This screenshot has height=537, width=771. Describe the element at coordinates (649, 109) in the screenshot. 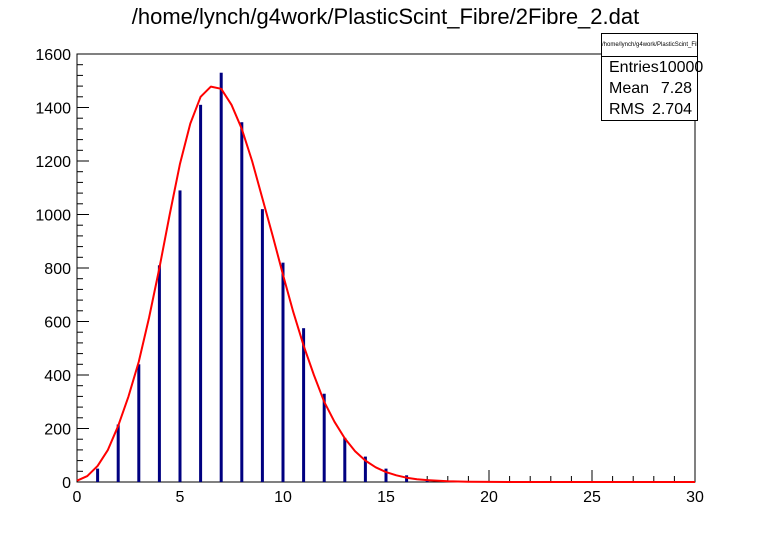

I see `stat-row-rms: RMS 2.704` at that location.